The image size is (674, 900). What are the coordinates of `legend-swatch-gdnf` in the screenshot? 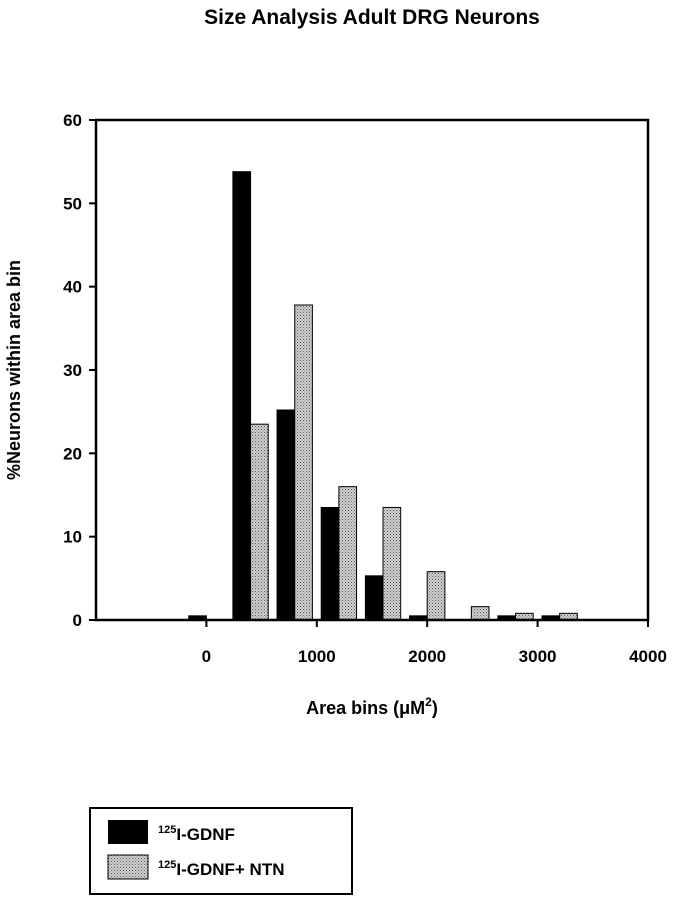 It's located at (128, 832).